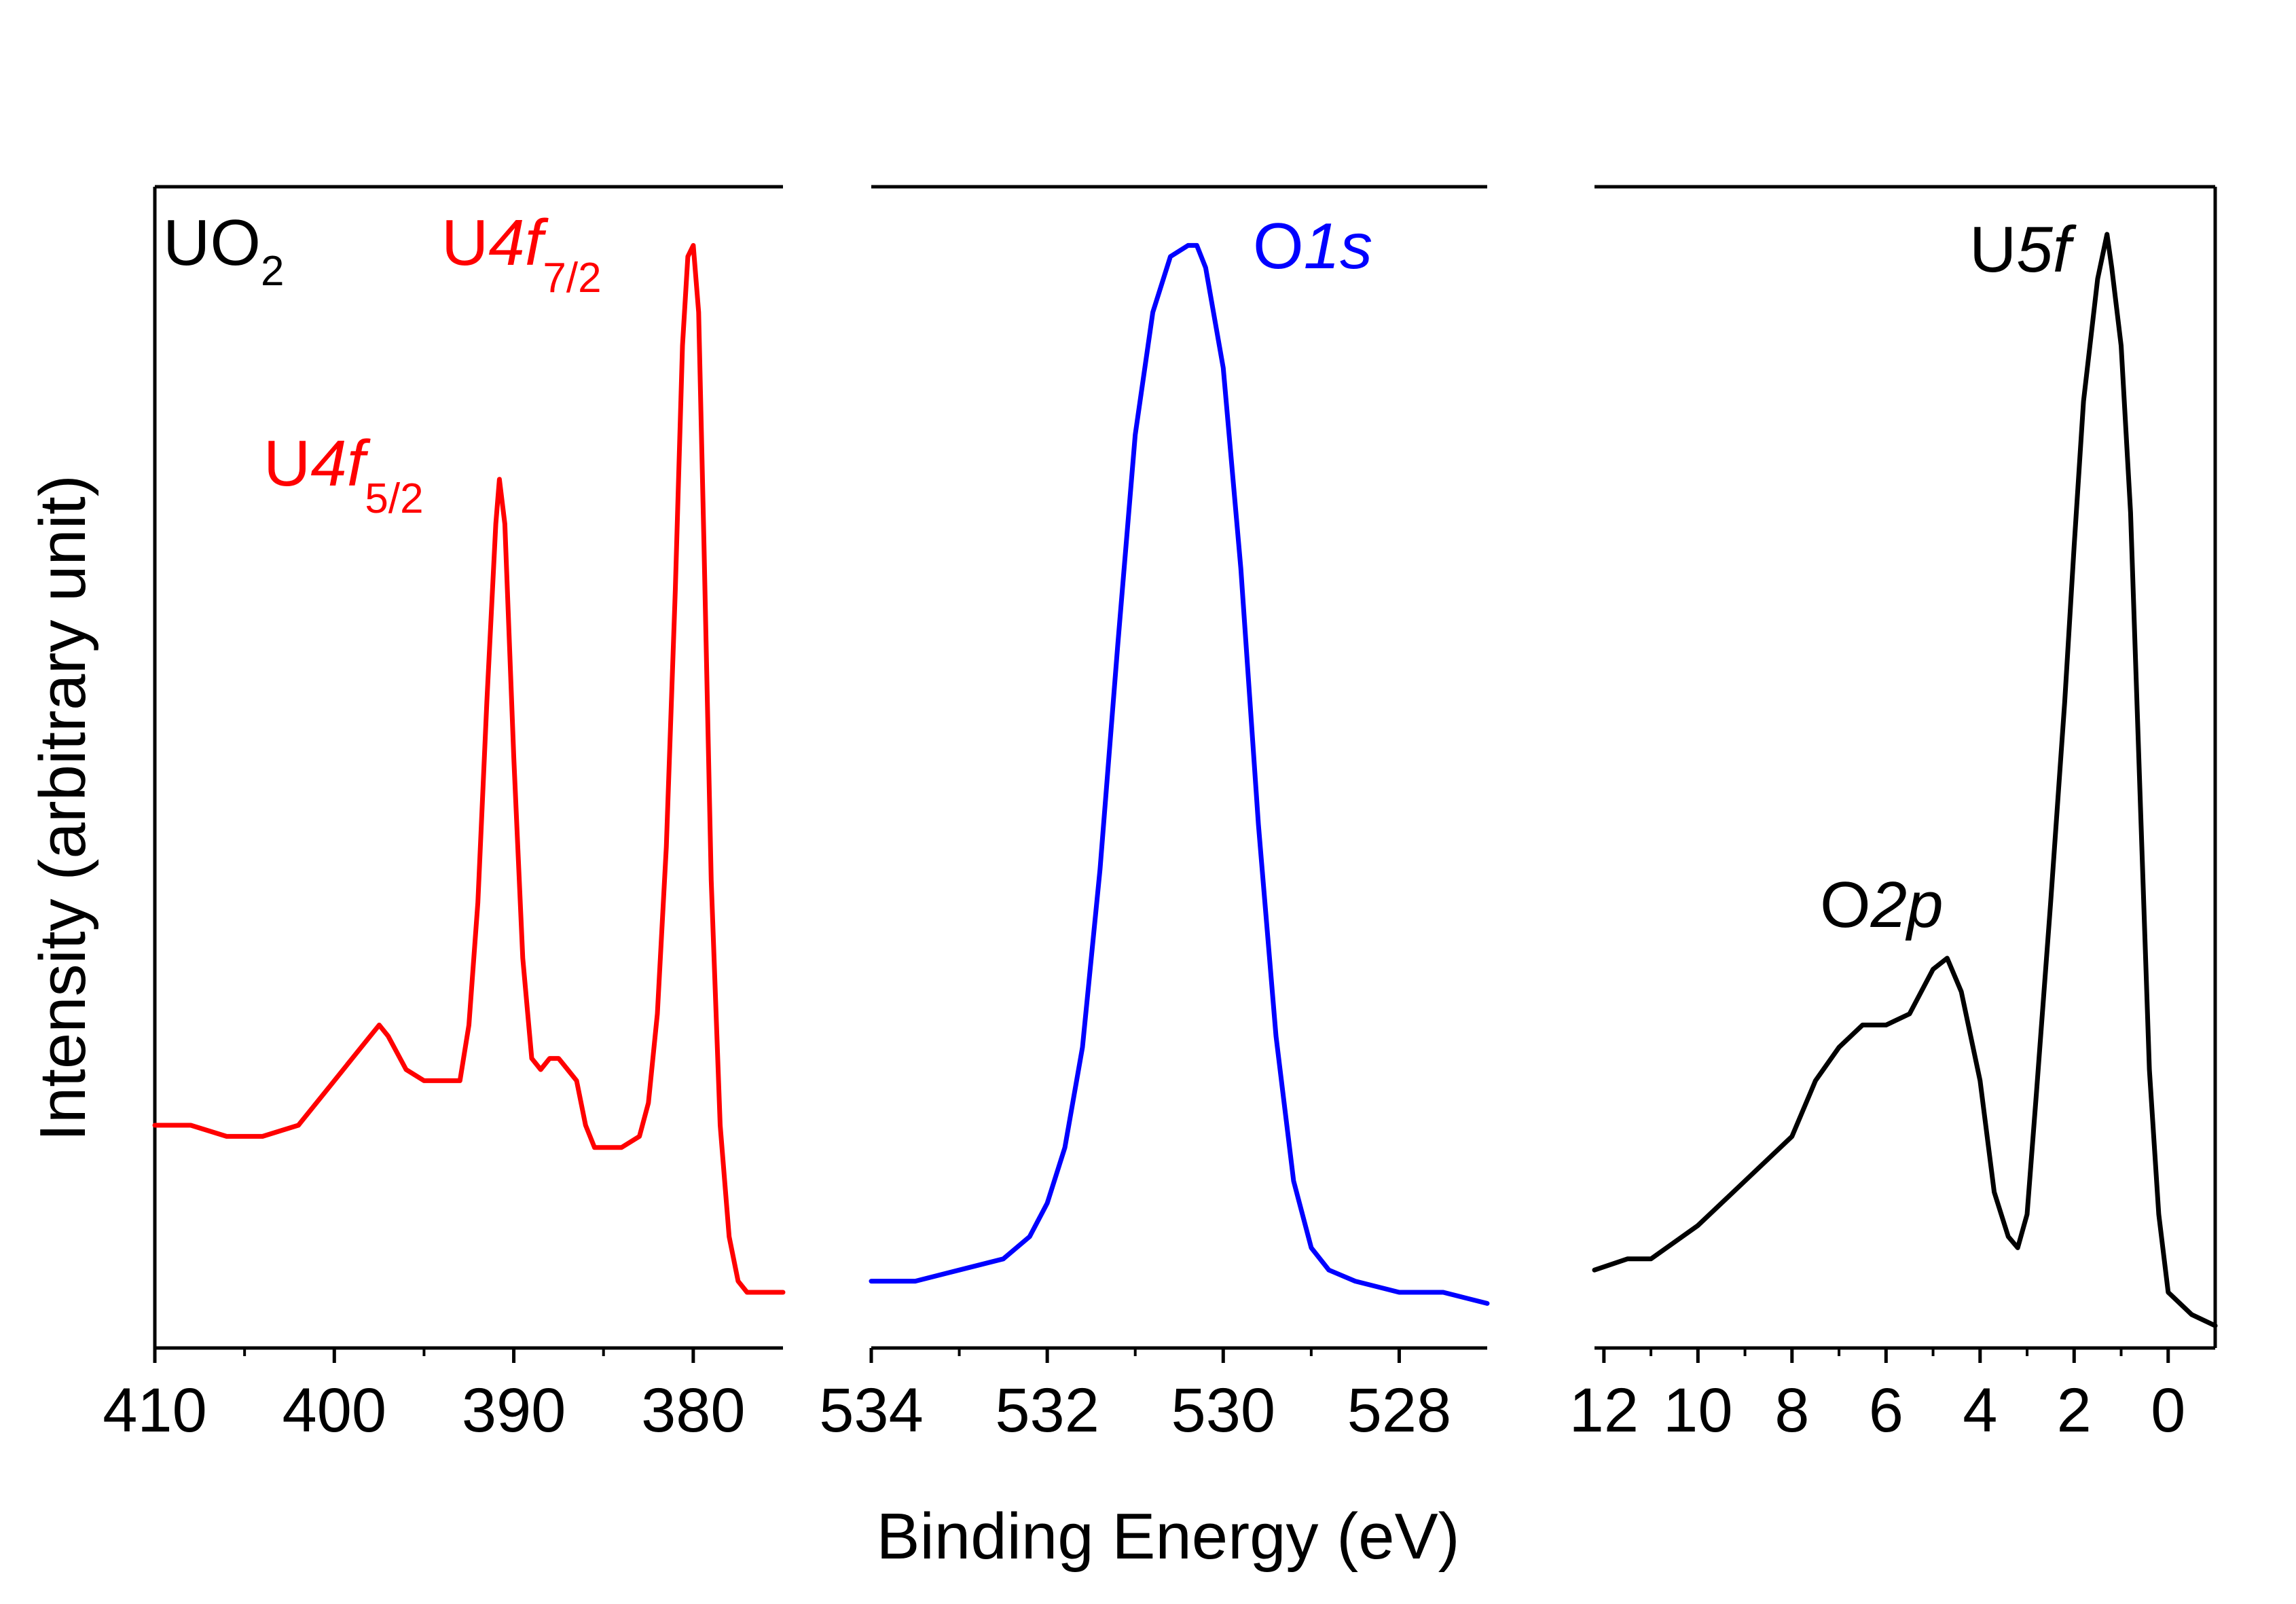 Image resolution: width=2296 pixels, height=1604 pixels. What do you see at coordinates (572, 279) in the screenshot?
I see `label-u4f72-sub: 7/2` at bounding box center [572, 279].